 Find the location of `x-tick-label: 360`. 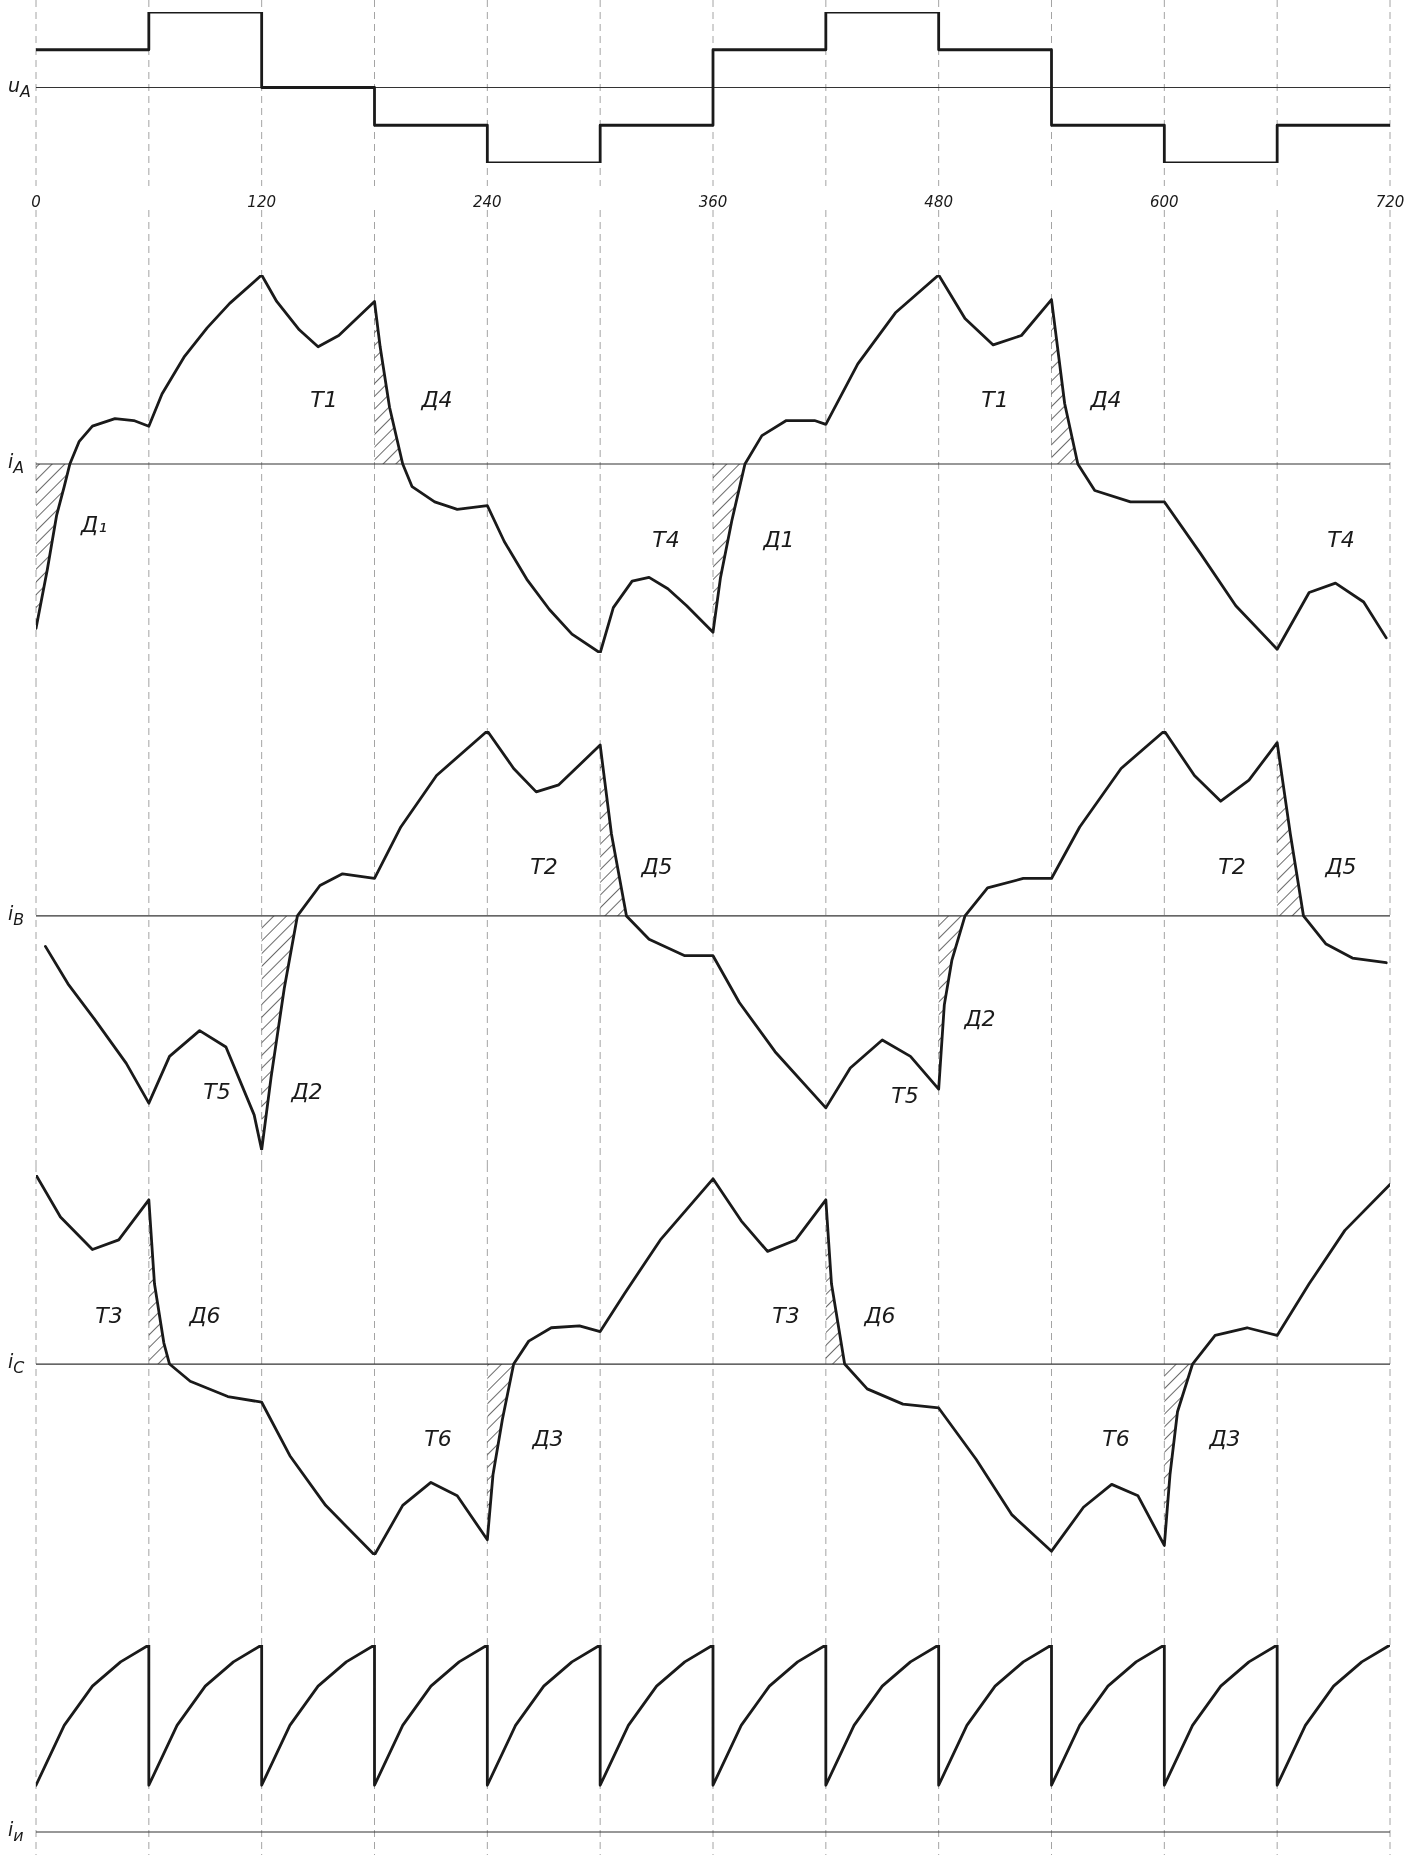

x-tick-label: 360 is located at coordinates (713, 201).